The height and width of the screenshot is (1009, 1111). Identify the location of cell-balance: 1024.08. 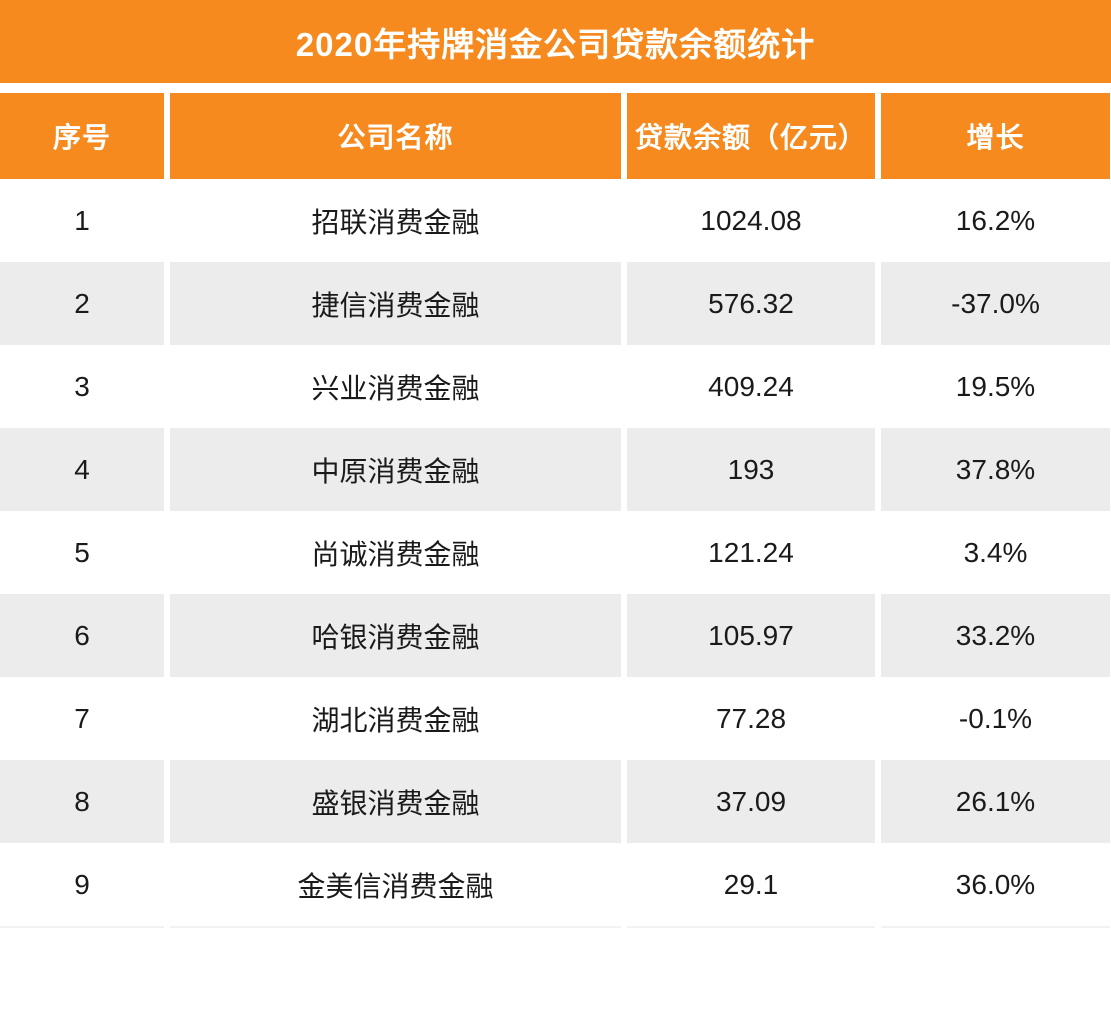
(751, 220).